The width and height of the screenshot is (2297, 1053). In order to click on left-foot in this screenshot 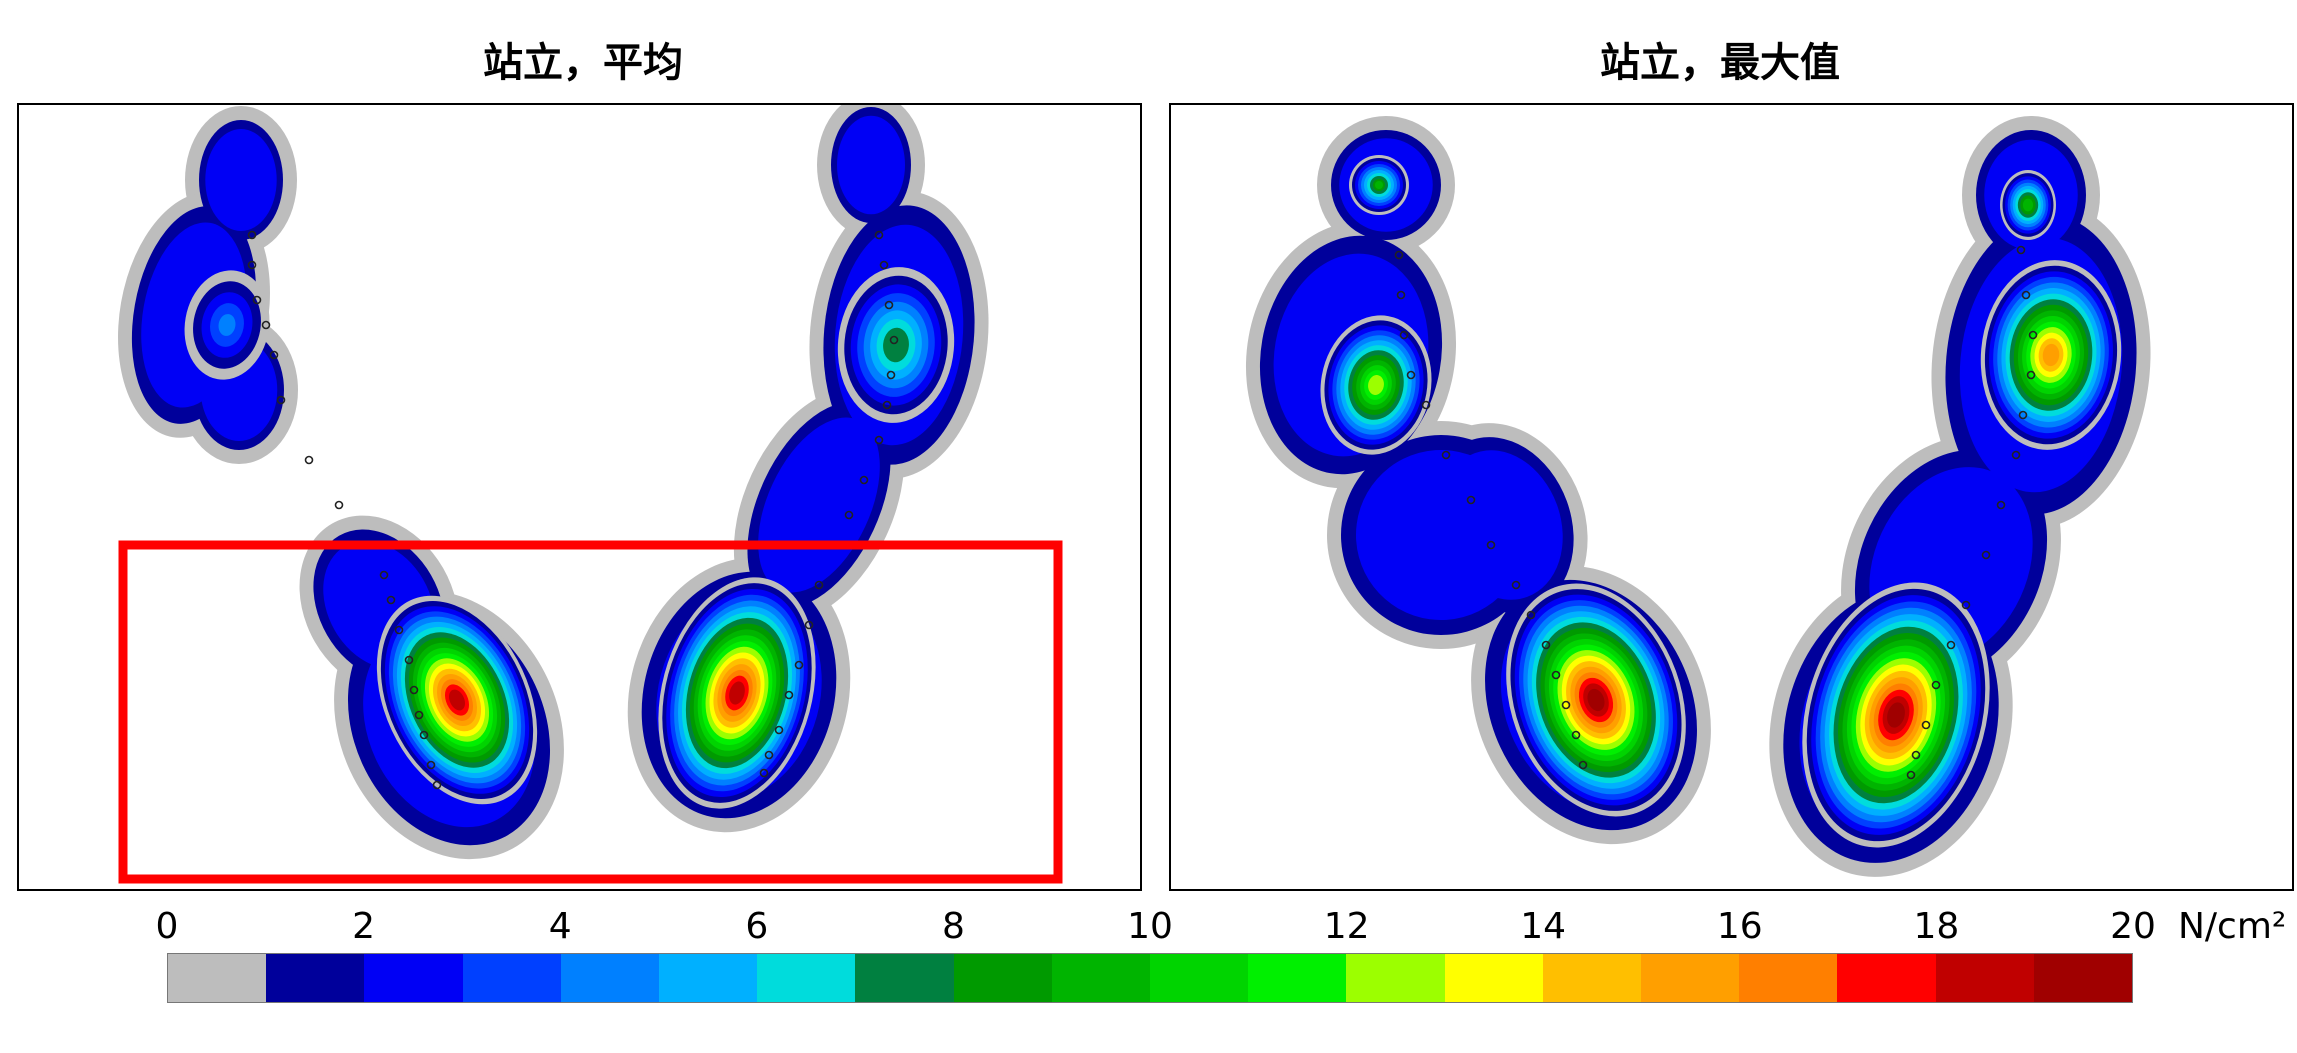, I will do `click(341, 483)`.